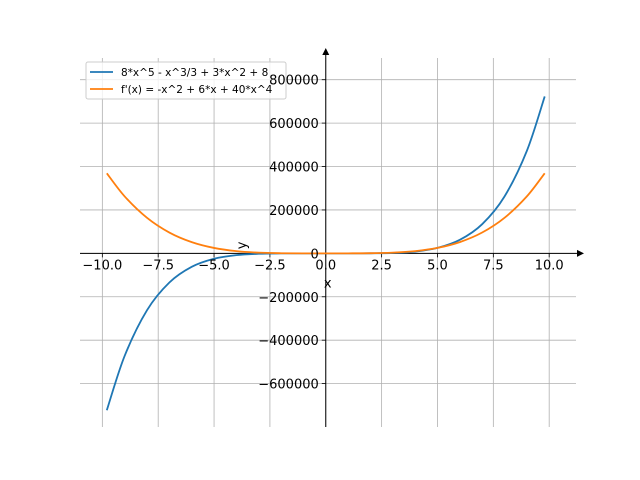  I want to click on y-axis-arrow, so click(326, 51).